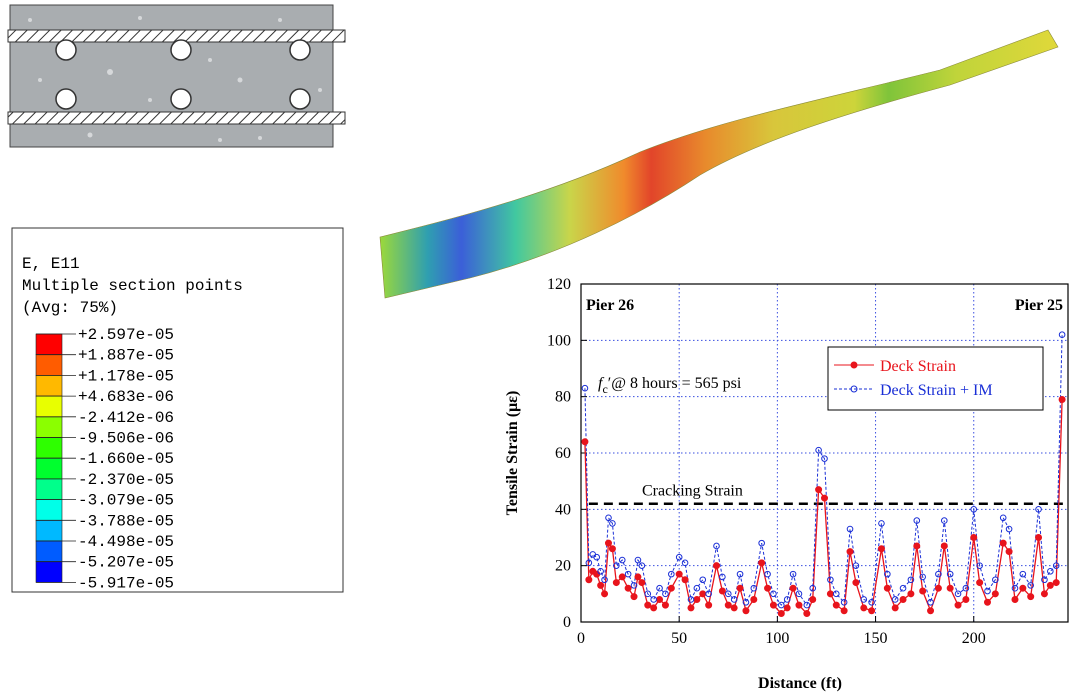  What do you see at coordinates (126, 335) in the screenshot?
I see `contour-level-label: +2.597e-05` at bounding box center [126, 335].